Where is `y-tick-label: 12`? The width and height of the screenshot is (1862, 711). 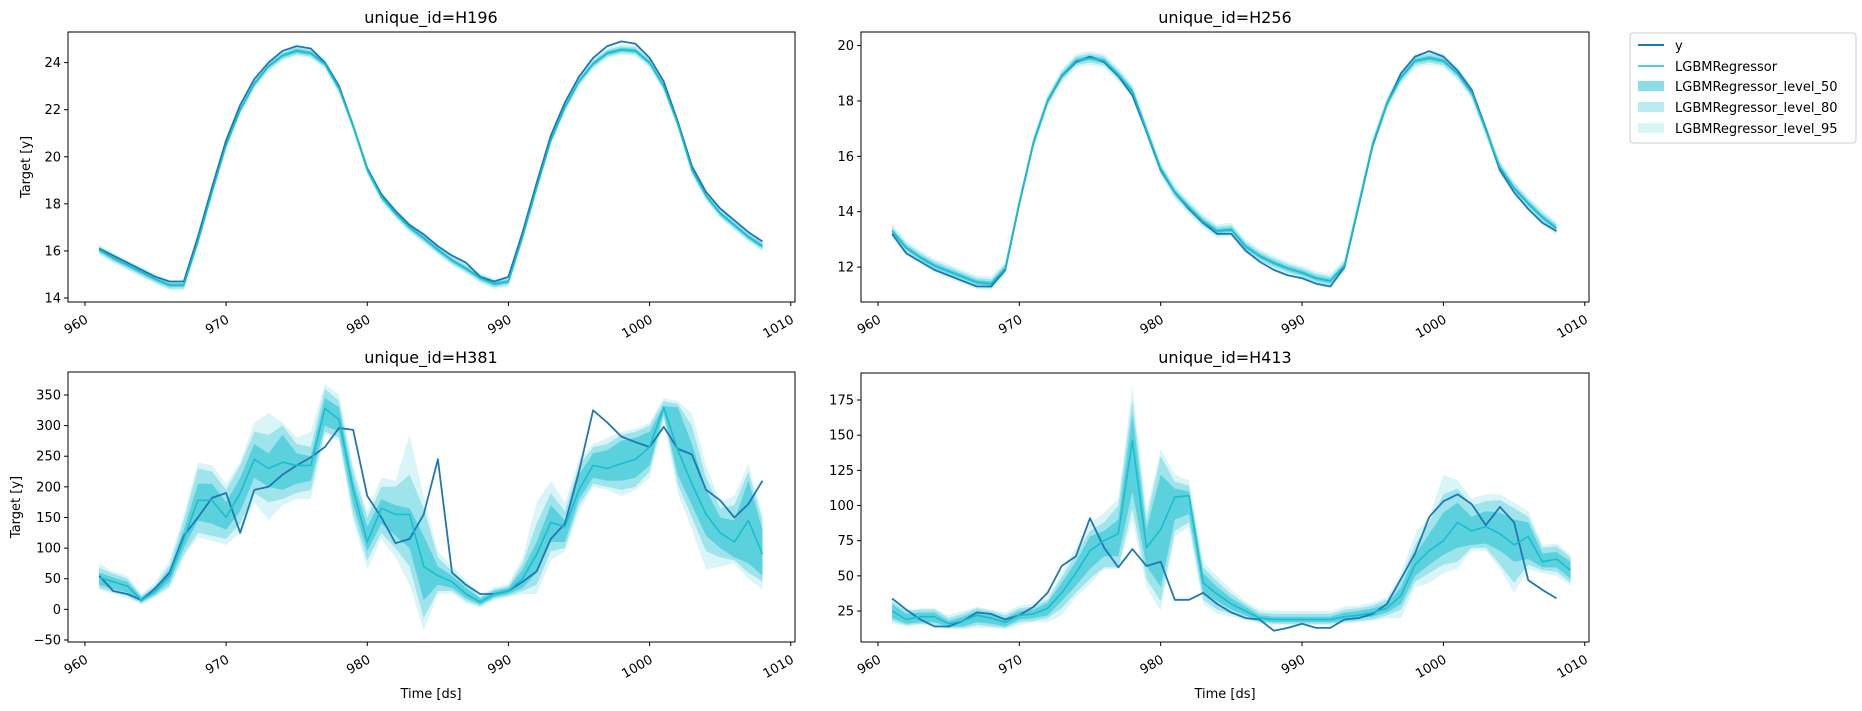 y-tick-label: 12 is located at coordinates (845, 268).